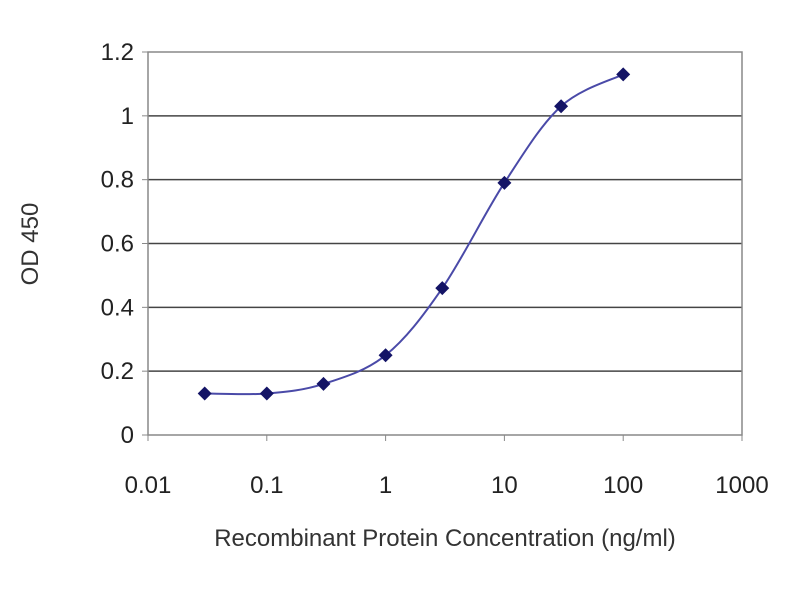  I want to click on y-axis-label: OD 450, so click(30, 244).